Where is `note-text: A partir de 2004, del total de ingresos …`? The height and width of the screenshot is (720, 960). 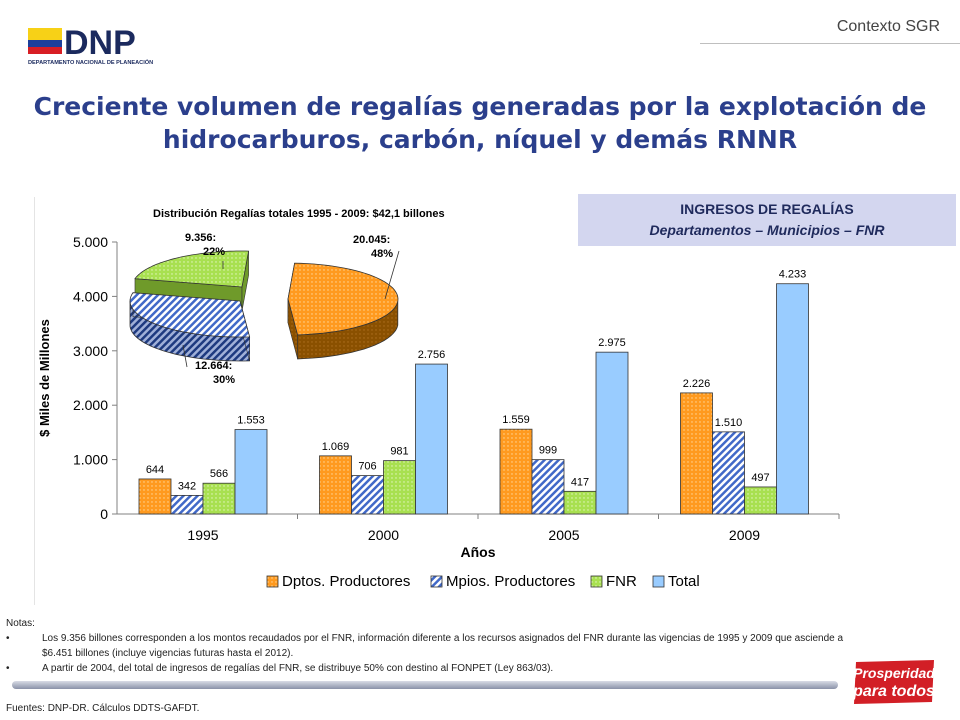
note-text: A partir de 2004, del total de ingresos … is located at coordinates (298, 668).